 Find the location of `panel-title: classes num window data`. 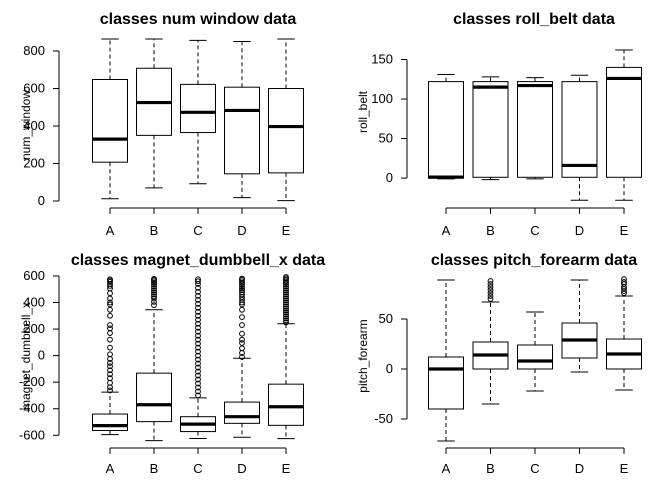

panel-title: classes num window data is located at coordinates (198, 19).